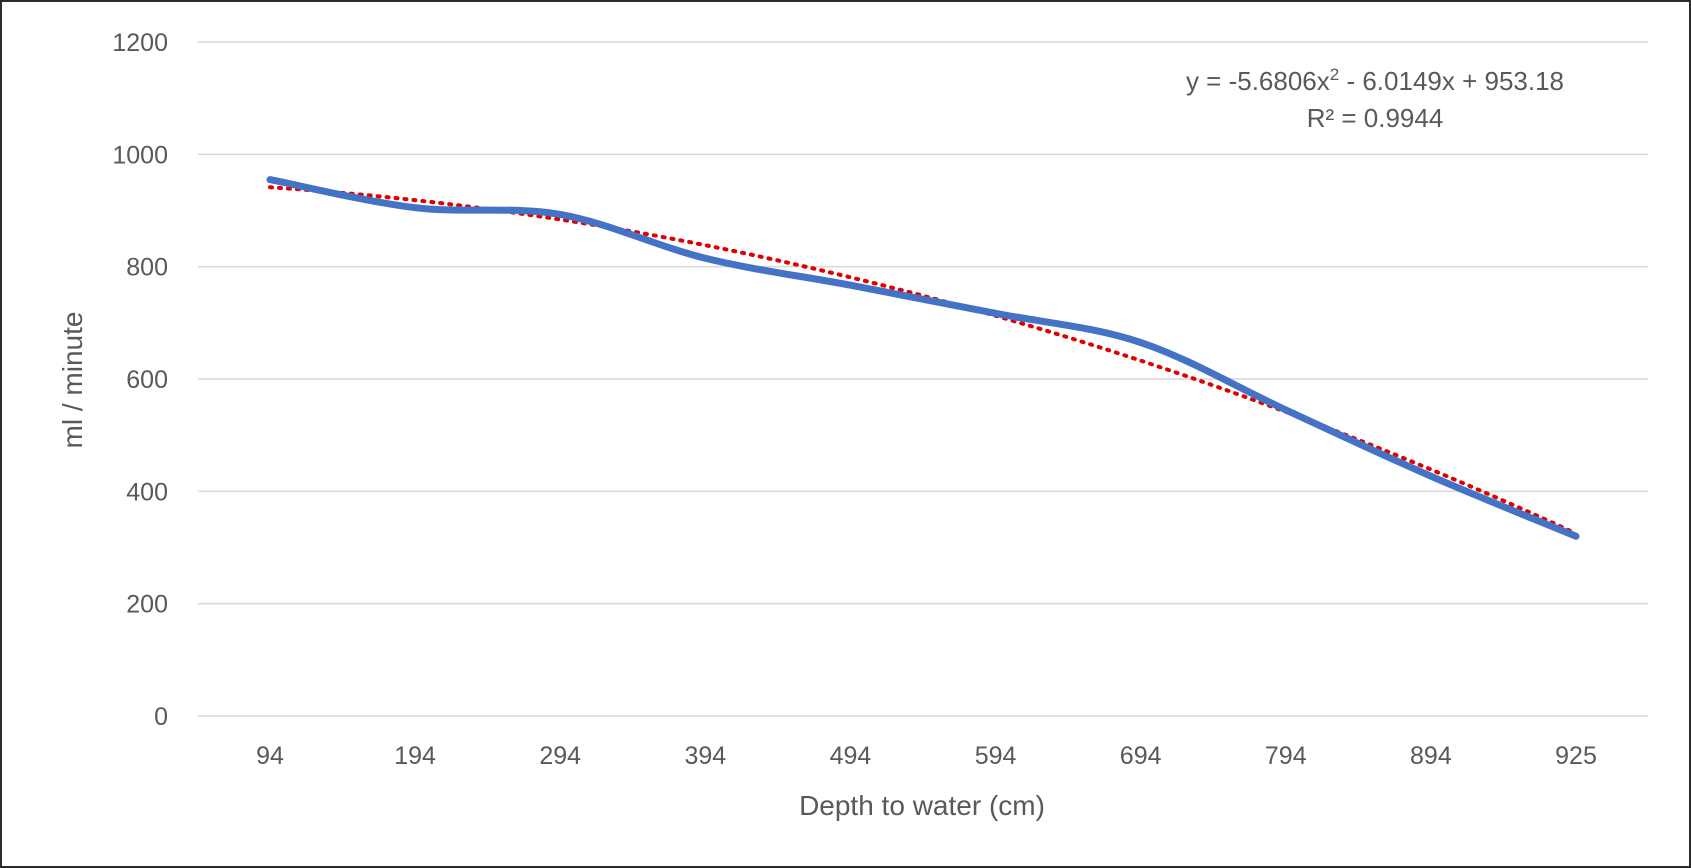 The height and width of the screenshot is (868, 1691). What do you see at coordinates (1286, 756) in the screenshot?
I see `x-tick-label: 794` at bounding box center [1286, 756].